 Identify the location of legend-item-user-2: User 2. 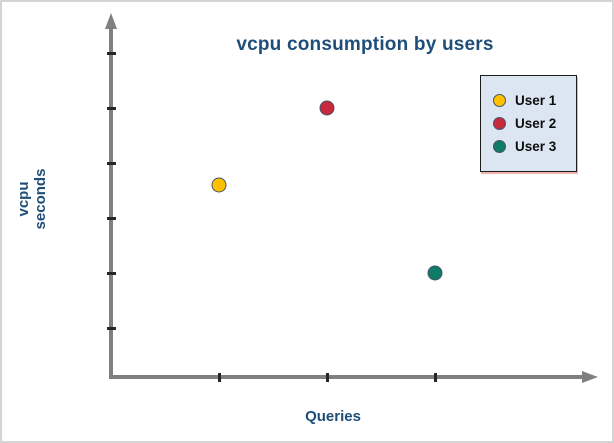
(534, 123).